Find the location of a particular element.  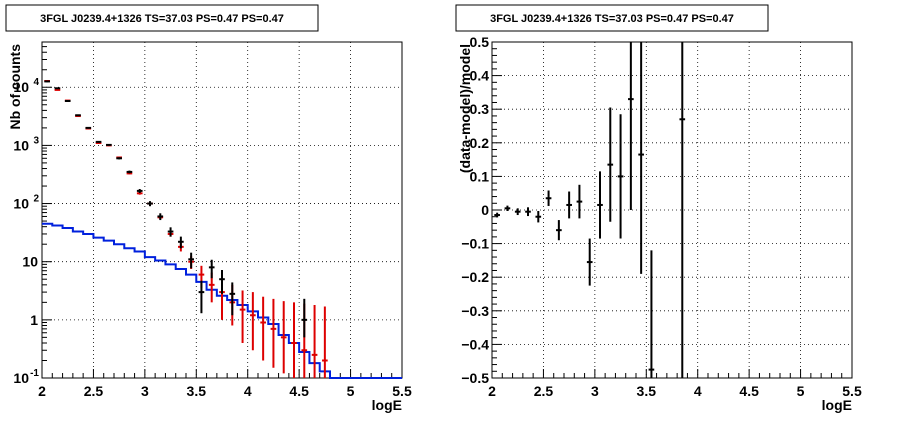

residual-title-box is located at coordinates (612, 18).